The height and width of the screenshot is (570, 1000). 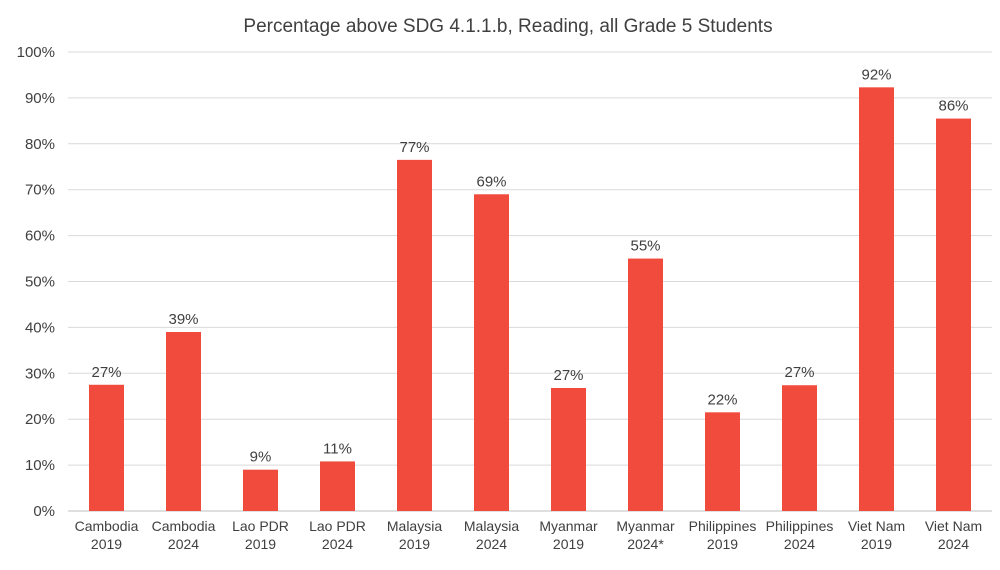 What do you see at coordinates (40, 465) in the screenshot?
I see `y-tick-label: 10%` at bounding box center [40, 465].